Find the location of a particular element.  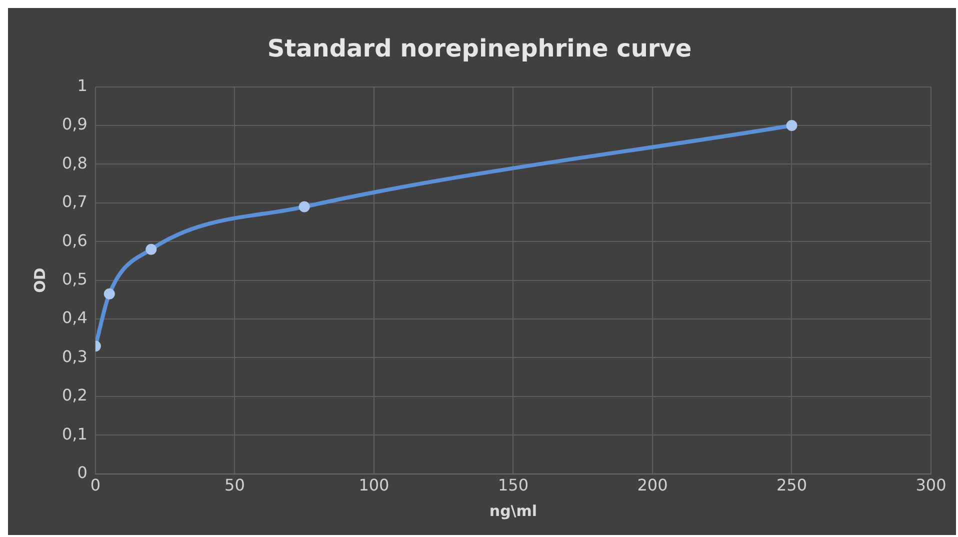

y-tick-label: 0,8 is located at coordinates (75, 162).